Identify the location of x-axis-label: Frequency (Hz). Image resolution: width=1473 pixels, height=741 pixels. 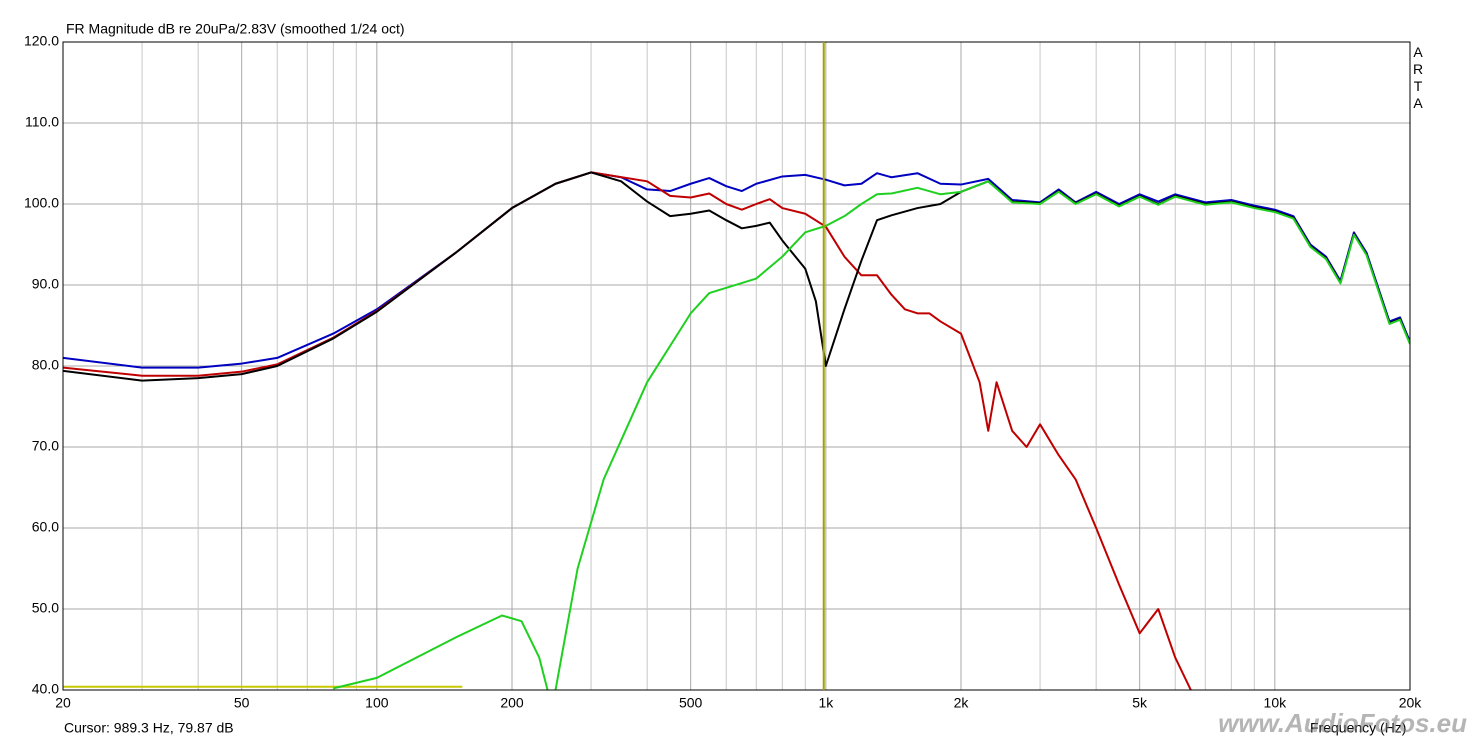
(1358, 728).